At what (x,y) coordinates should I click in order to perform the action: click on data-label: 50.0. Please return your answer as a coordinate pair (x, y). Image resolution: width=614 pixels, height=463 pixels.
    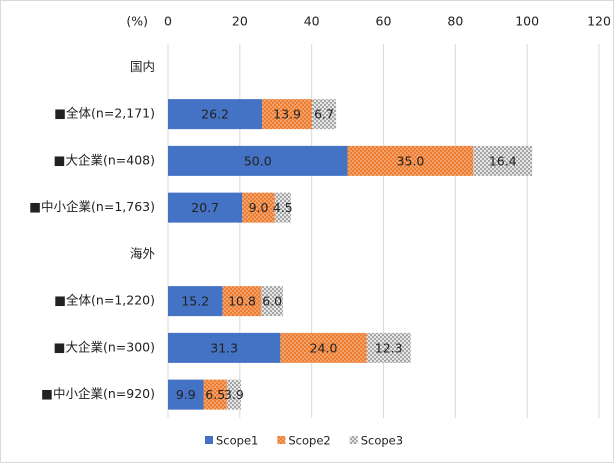
    Looking at the image, I should click on (258, 160).